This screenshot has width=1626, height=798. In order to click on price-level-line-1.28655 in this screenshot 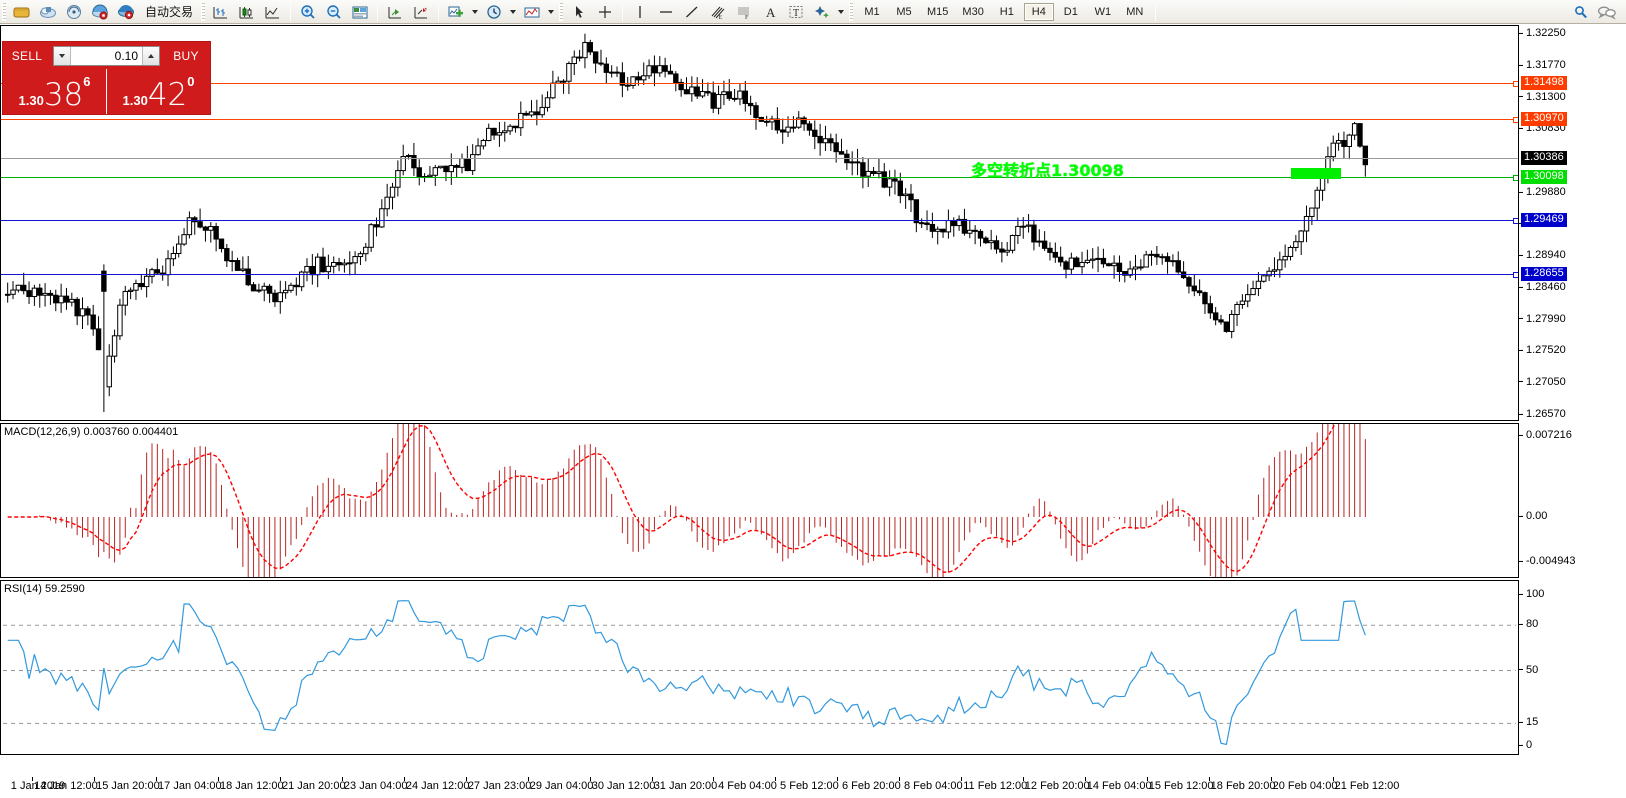, I will do `click(759, 275)`.